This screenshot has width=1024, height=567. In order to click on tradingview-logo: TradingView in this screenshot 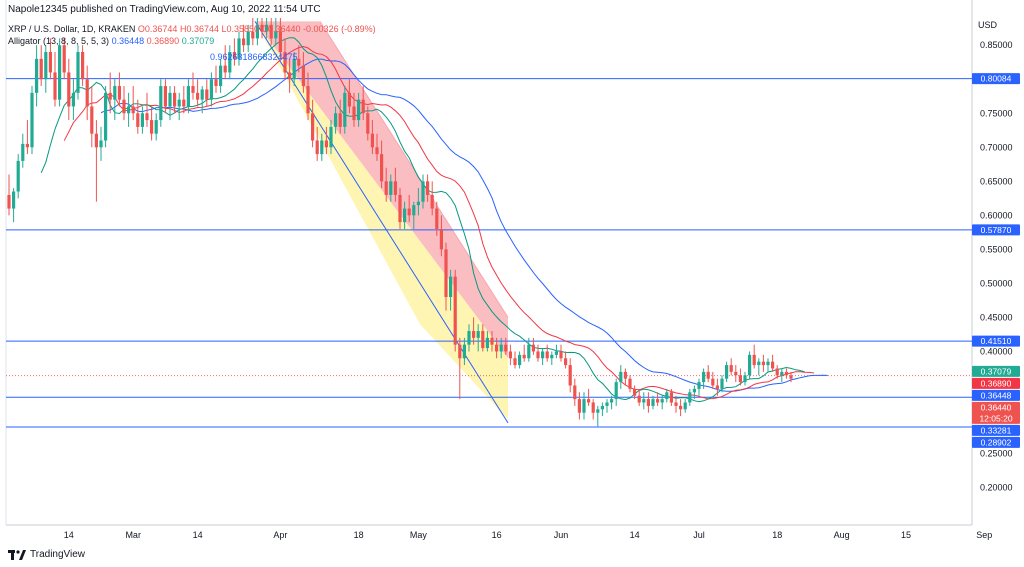, I will do `click(46, 554)`.